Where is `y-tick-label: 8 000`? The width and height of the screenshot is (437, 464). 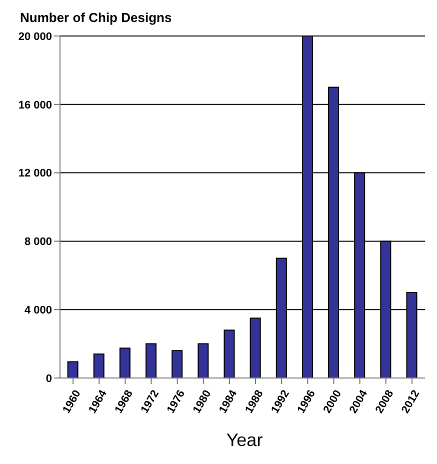 y-tick-label: 8 000 is located at coordinates (38, 242).